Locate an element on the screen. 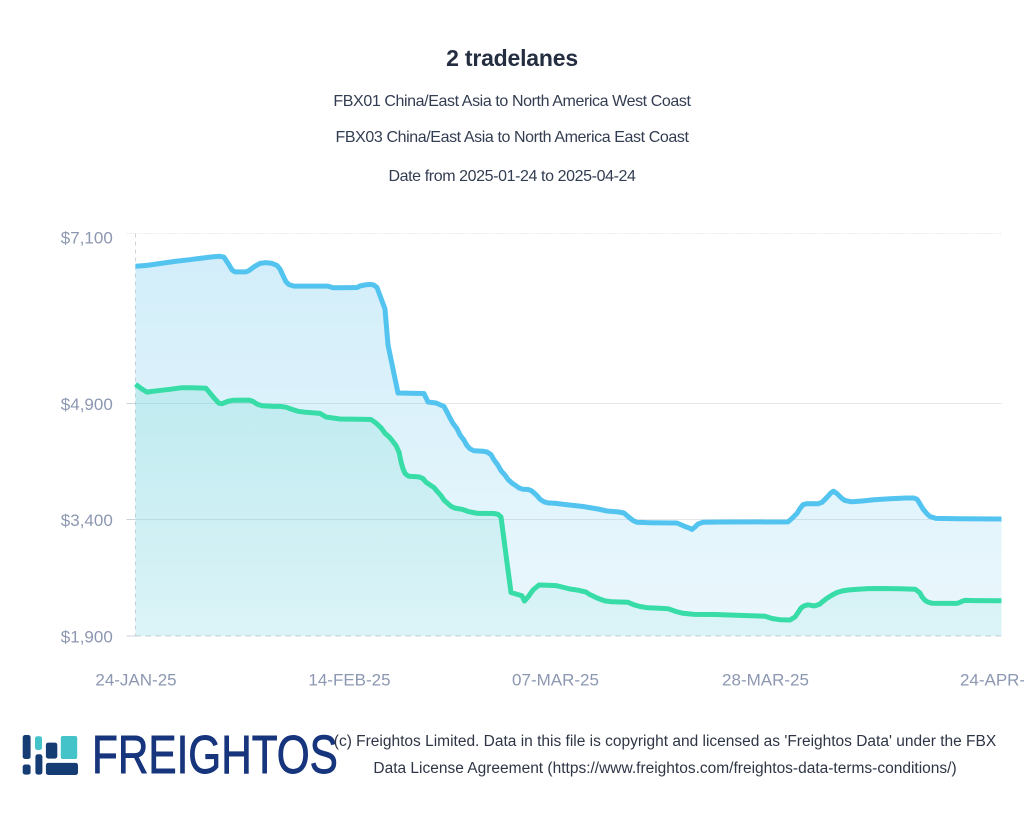 This screenshot has height=813, width=1024. svg-text: 14-FEB-25 is located at coordinates (349, 679).